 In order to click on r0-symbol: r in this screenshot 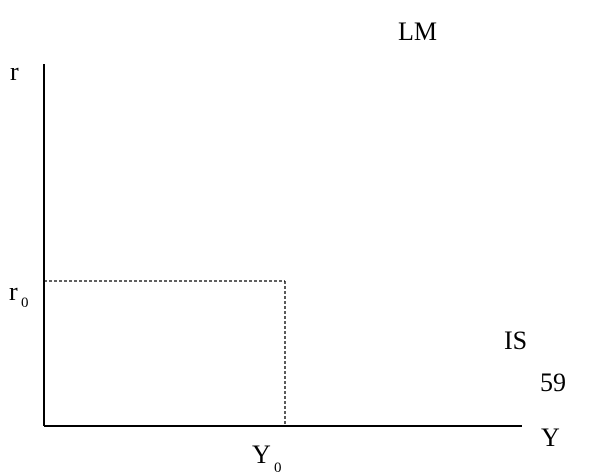, I will do `click(13, 291)`.